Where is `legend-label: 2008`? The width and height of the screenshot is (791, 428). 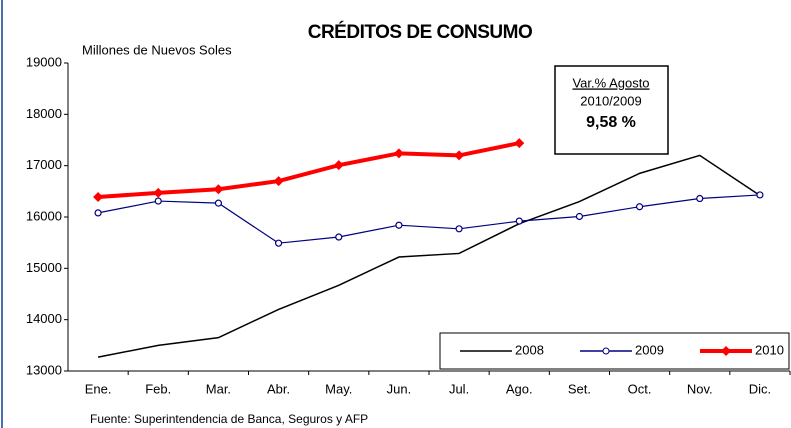 legend-label: 2008 is located at coordinates (529, 349).